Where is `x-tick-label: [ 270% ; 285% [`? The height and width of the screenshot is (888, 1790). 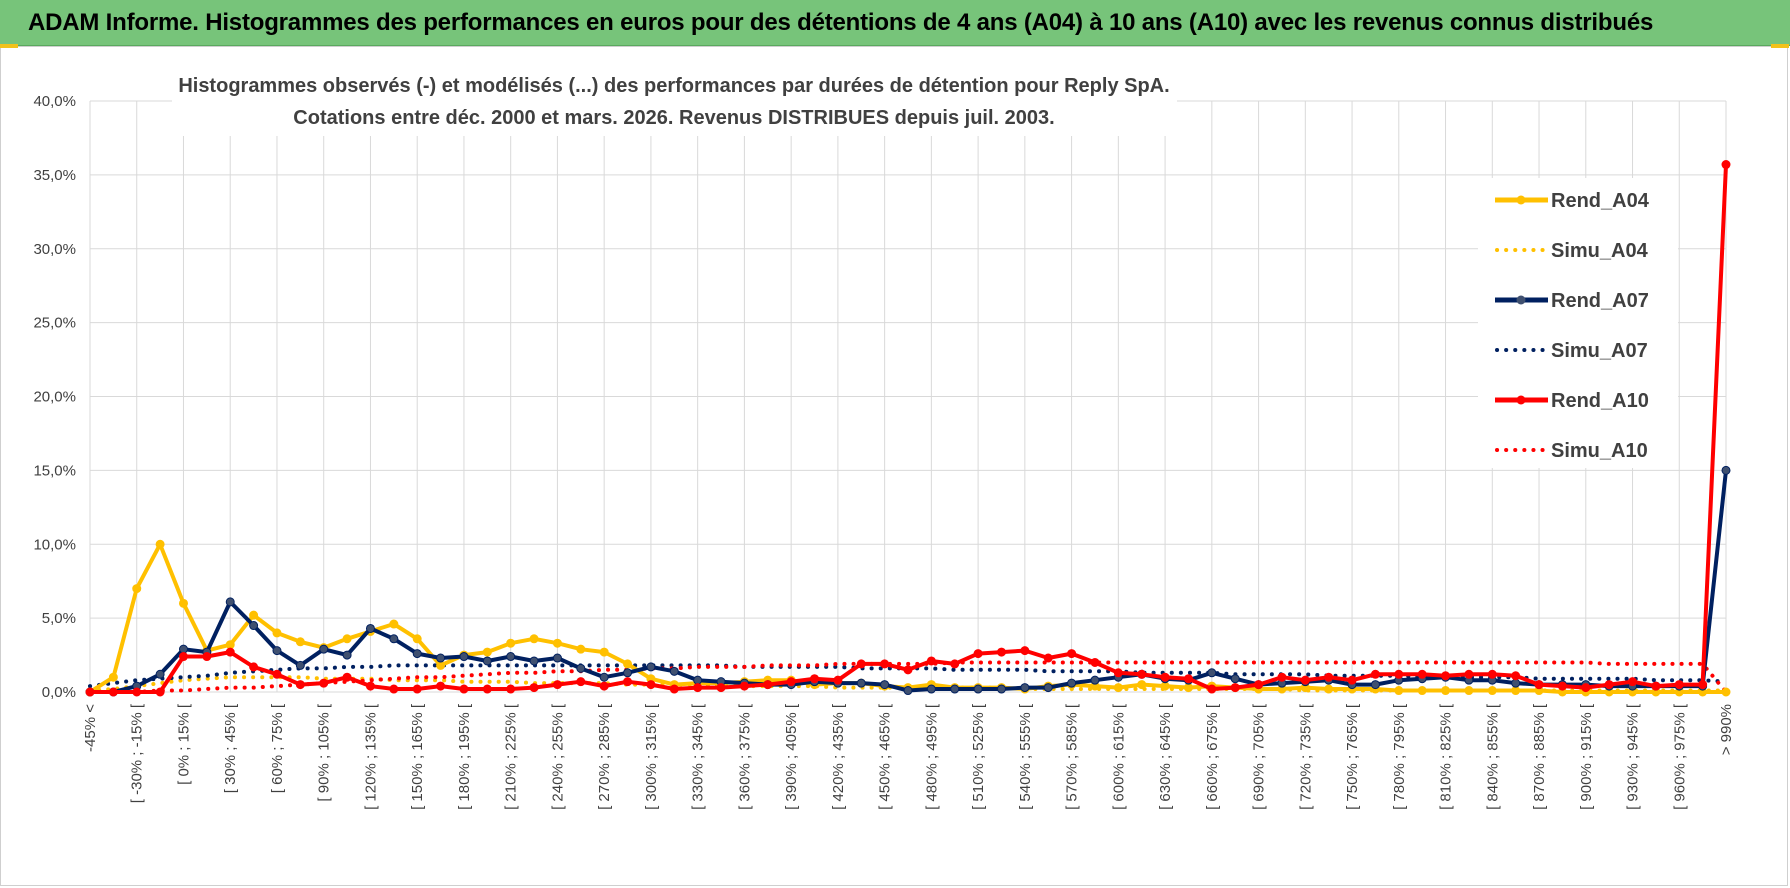
x-tick-label: [ 270% ; 285% [ is located at coordinates (604, 756).